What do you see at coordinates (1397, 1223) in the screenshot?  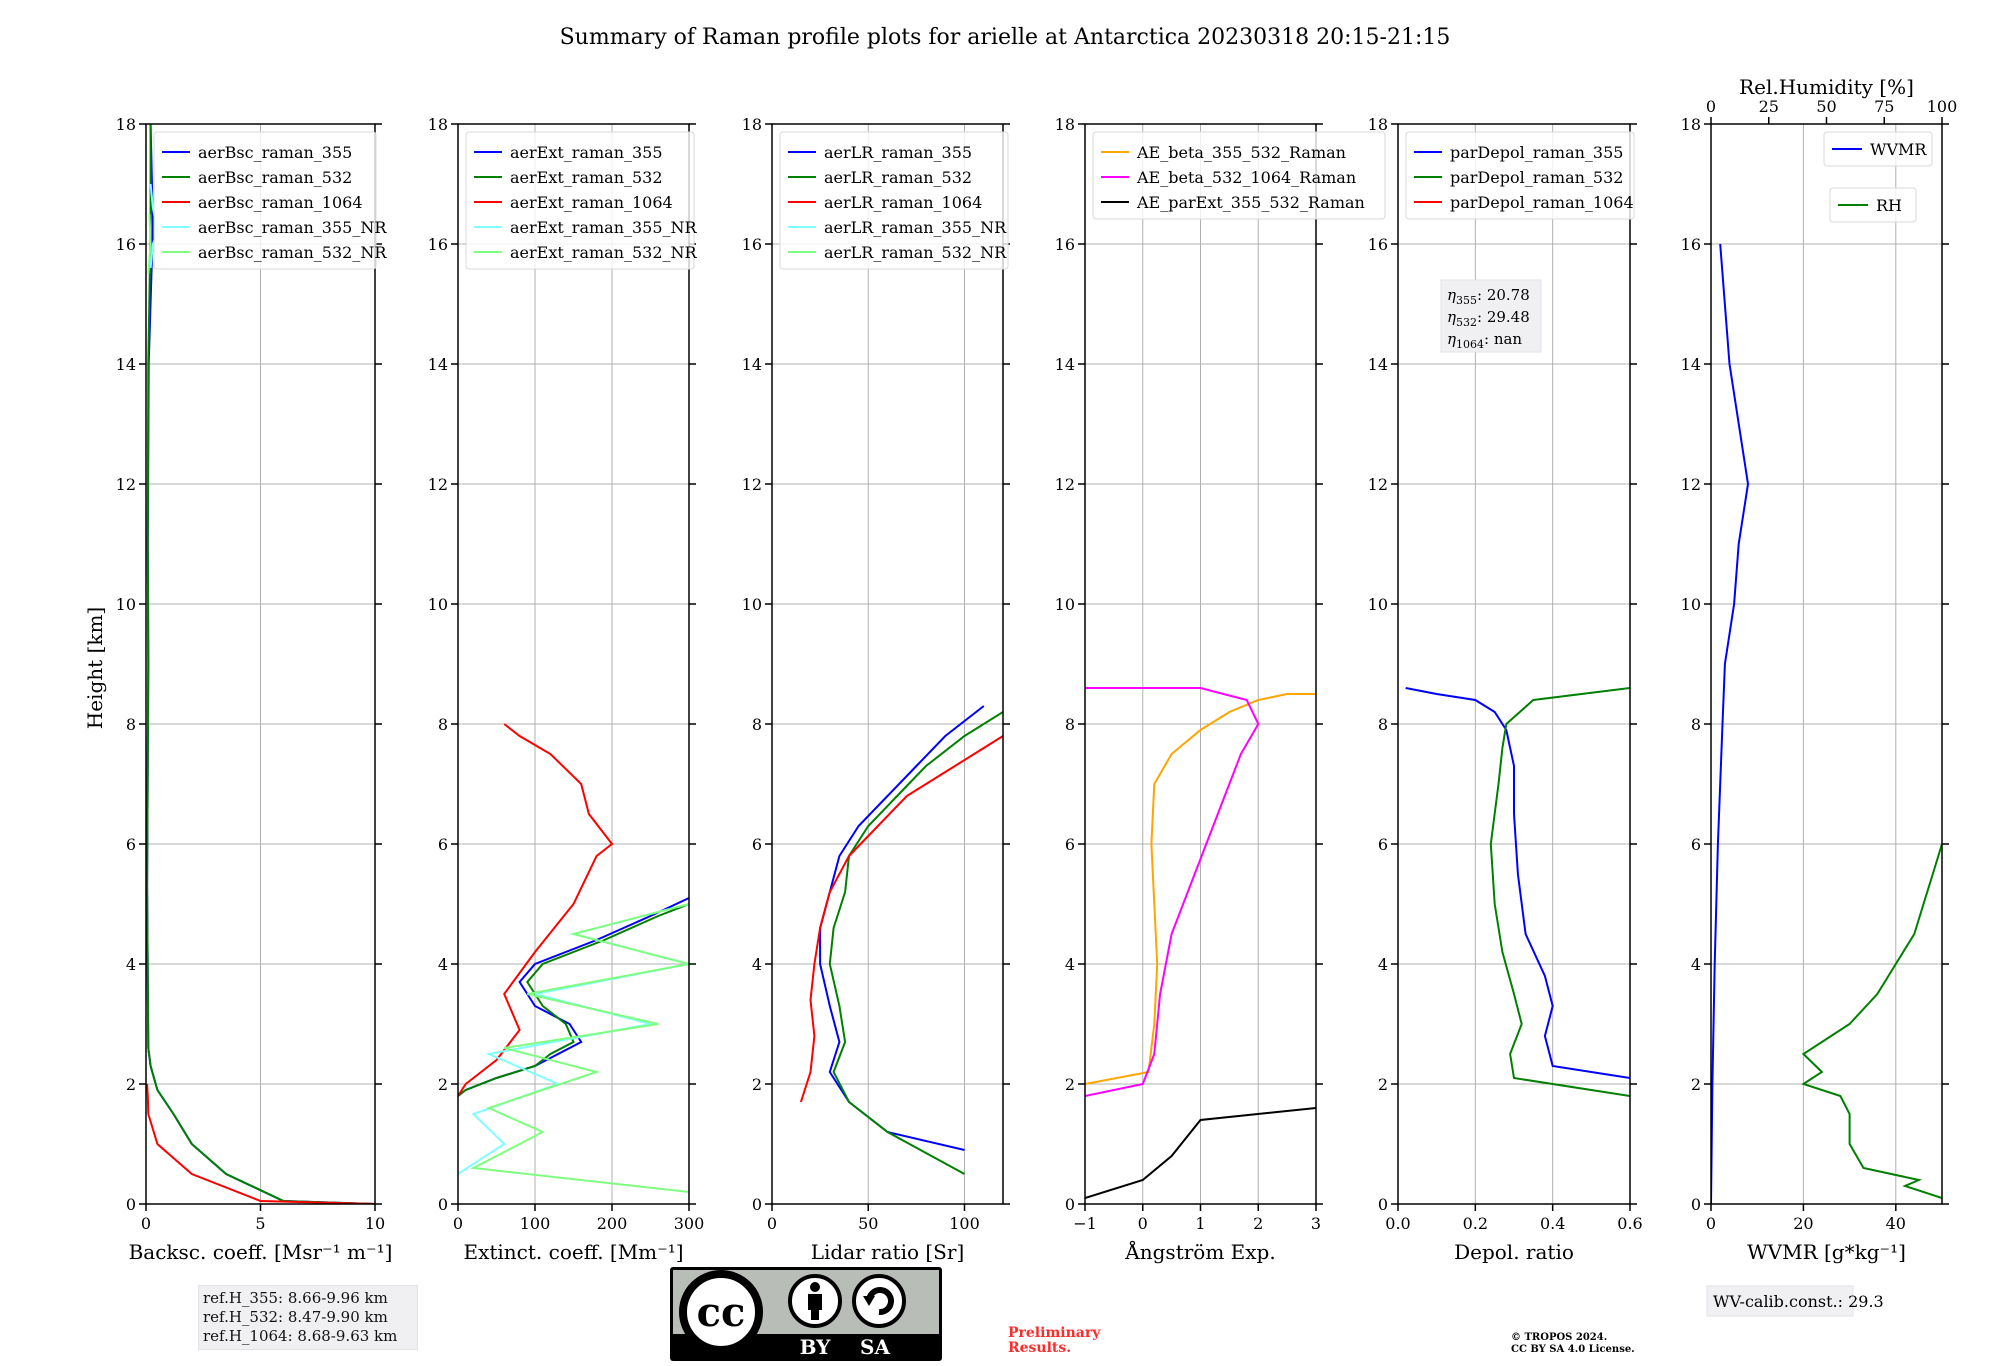 I see `x-tick-label: 0.0` at bounding box center [1397, 1223].